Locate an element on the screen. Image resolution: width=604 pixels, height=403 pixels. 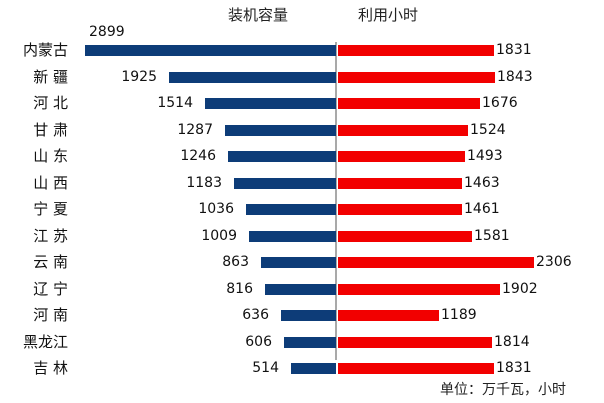
capacity-value: 1036 is located at coordinates (216, 209).